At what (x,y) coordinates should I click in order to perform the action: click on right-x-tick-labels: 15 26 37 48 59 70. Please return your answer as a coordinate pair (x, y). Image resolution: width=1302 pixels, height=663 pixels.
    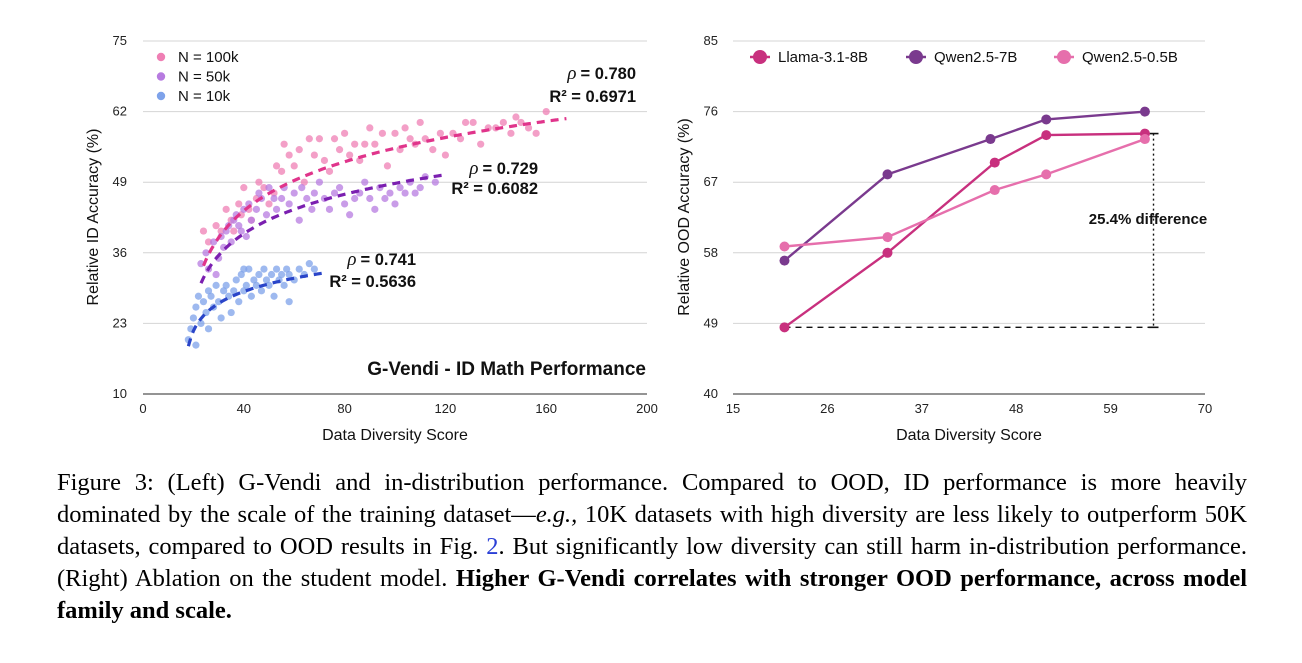
    Looking at the image, I should click on (969, 408).